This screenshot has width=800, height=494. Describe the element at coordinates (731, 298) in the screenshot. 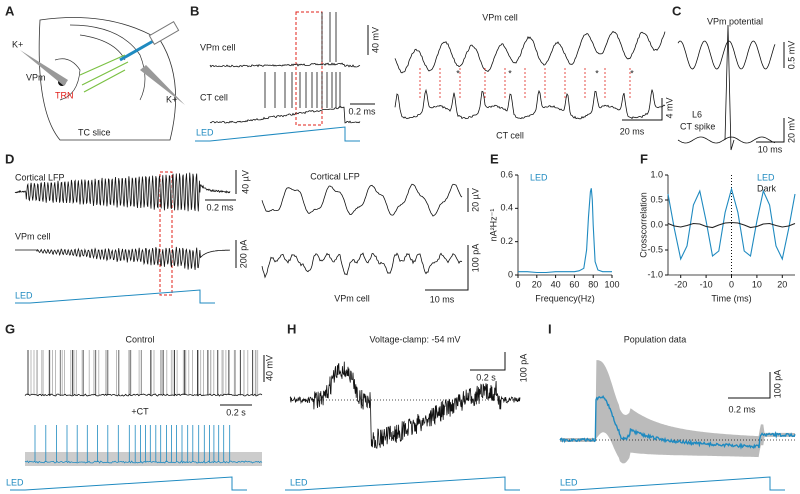

I see `x-axis-label: Time (ms)` at that location.